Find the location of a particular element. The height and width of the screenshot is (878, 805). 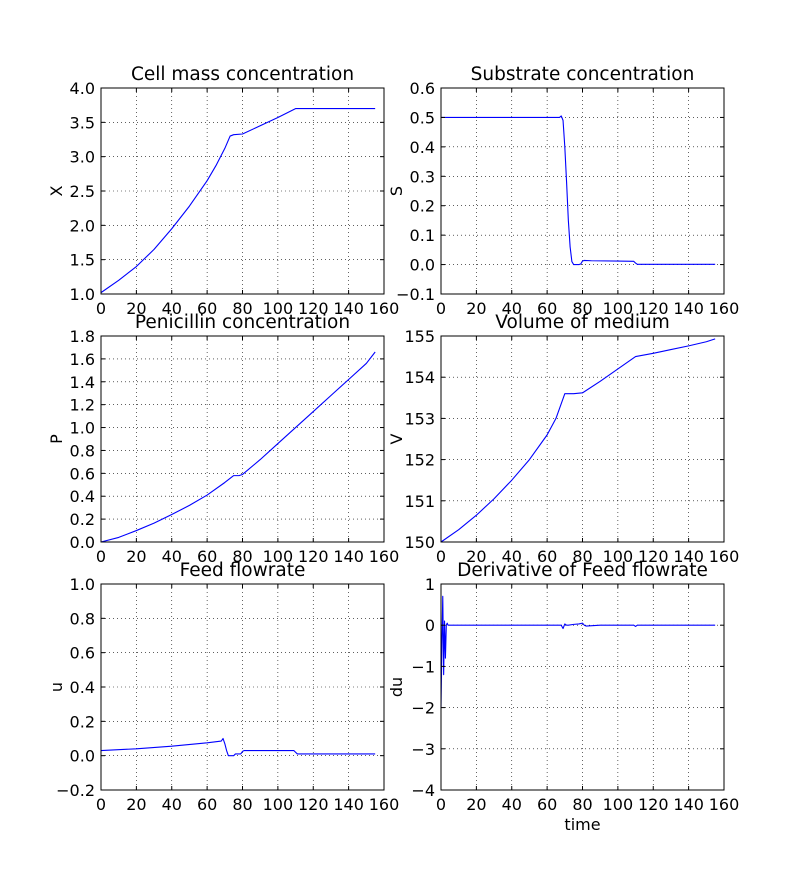

chart-title: Volume of medium is located at coordinates (582, 322).